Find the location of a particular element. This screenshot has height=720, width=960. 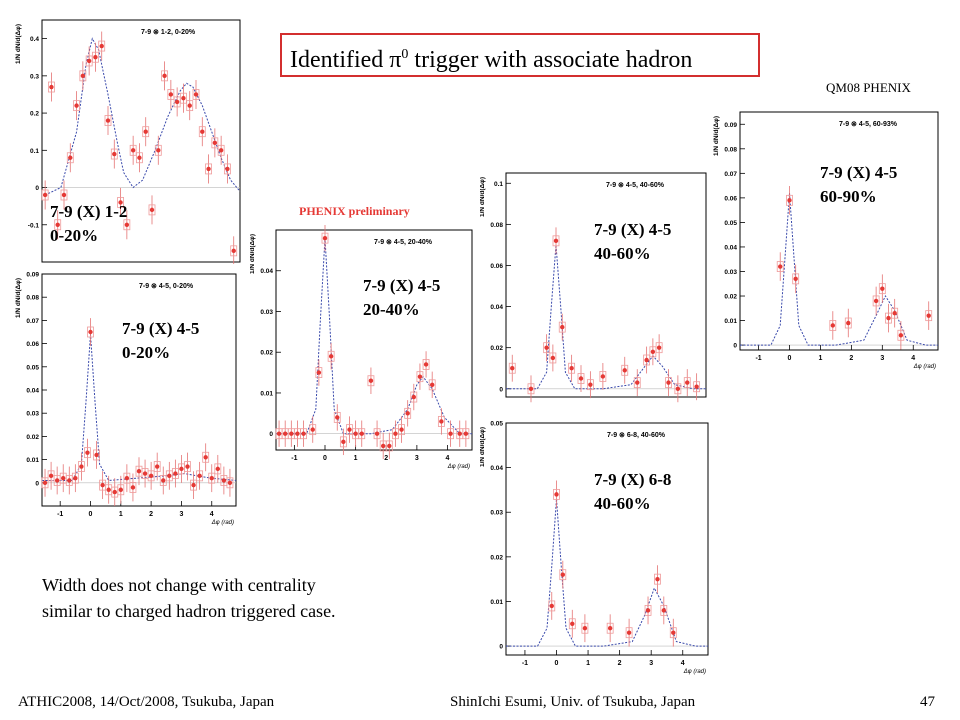

inset-title: 7-9 ⊗ 4-5, 60-93% is located at coordinates (868, 124).